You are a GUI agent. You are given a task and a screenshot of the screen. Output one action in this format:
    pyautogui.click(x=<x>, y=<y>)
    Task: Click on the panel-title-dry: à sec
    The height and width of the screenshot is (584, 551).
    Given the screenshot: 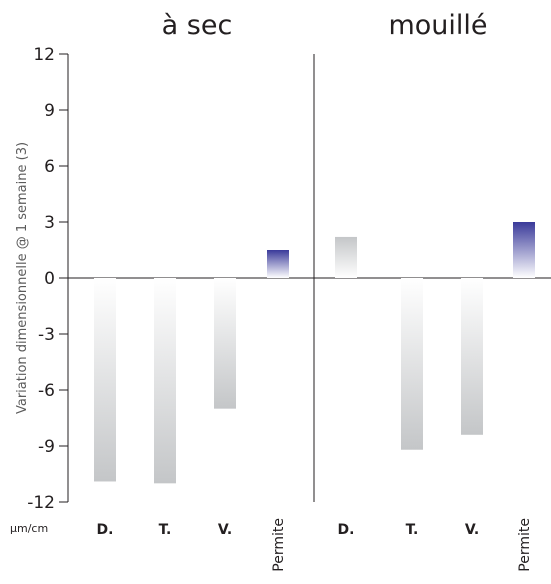 What is the action you would take?
    pyautogui.click(x=197, y=25)
    